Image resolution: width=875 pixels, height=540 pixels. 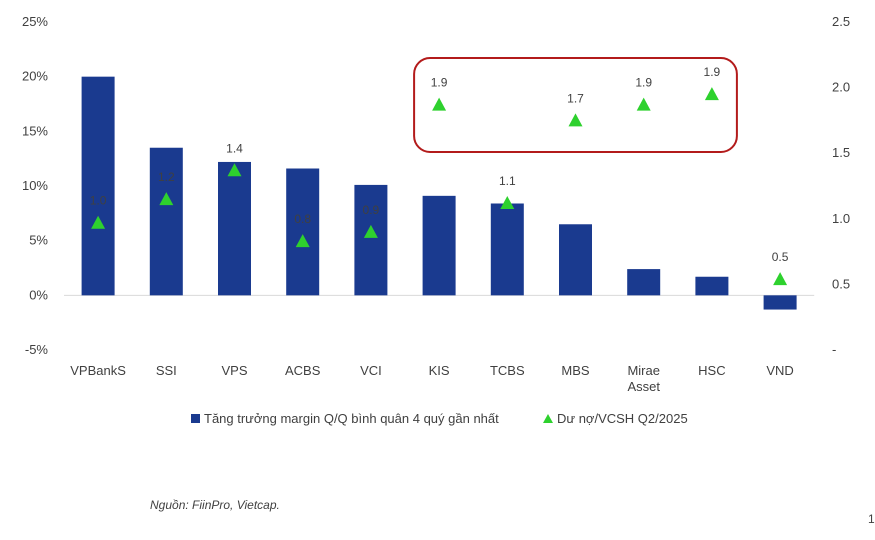 What do you see at coordinates (302, 241) in the screenshot?
I see `marker-acbs` at bounding box center [302, 241].